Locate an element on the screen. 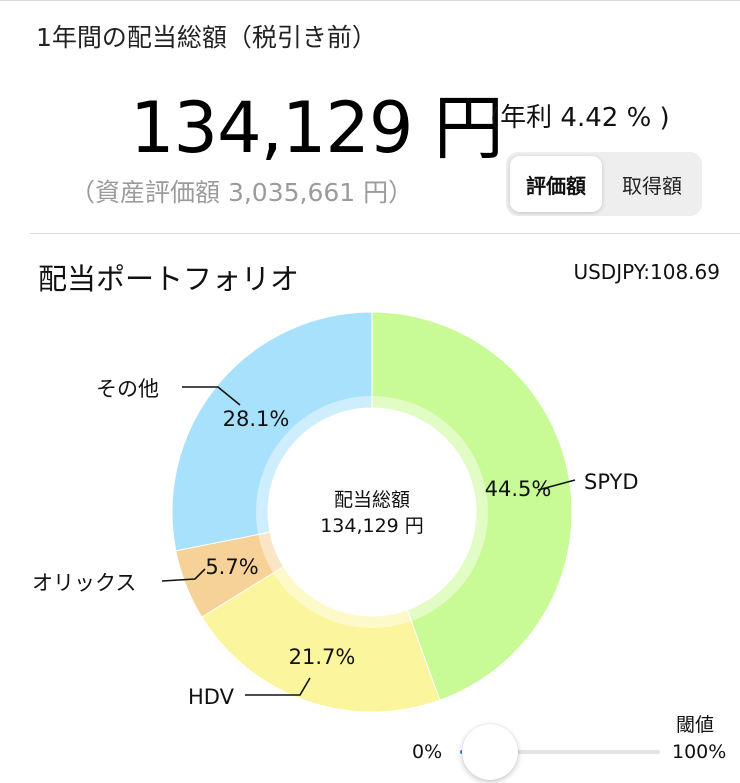 Image resolution: width=740 pixels, height=783 pixels. slice-percent-label-1: 21.7% is located at coordinates (322, 657).